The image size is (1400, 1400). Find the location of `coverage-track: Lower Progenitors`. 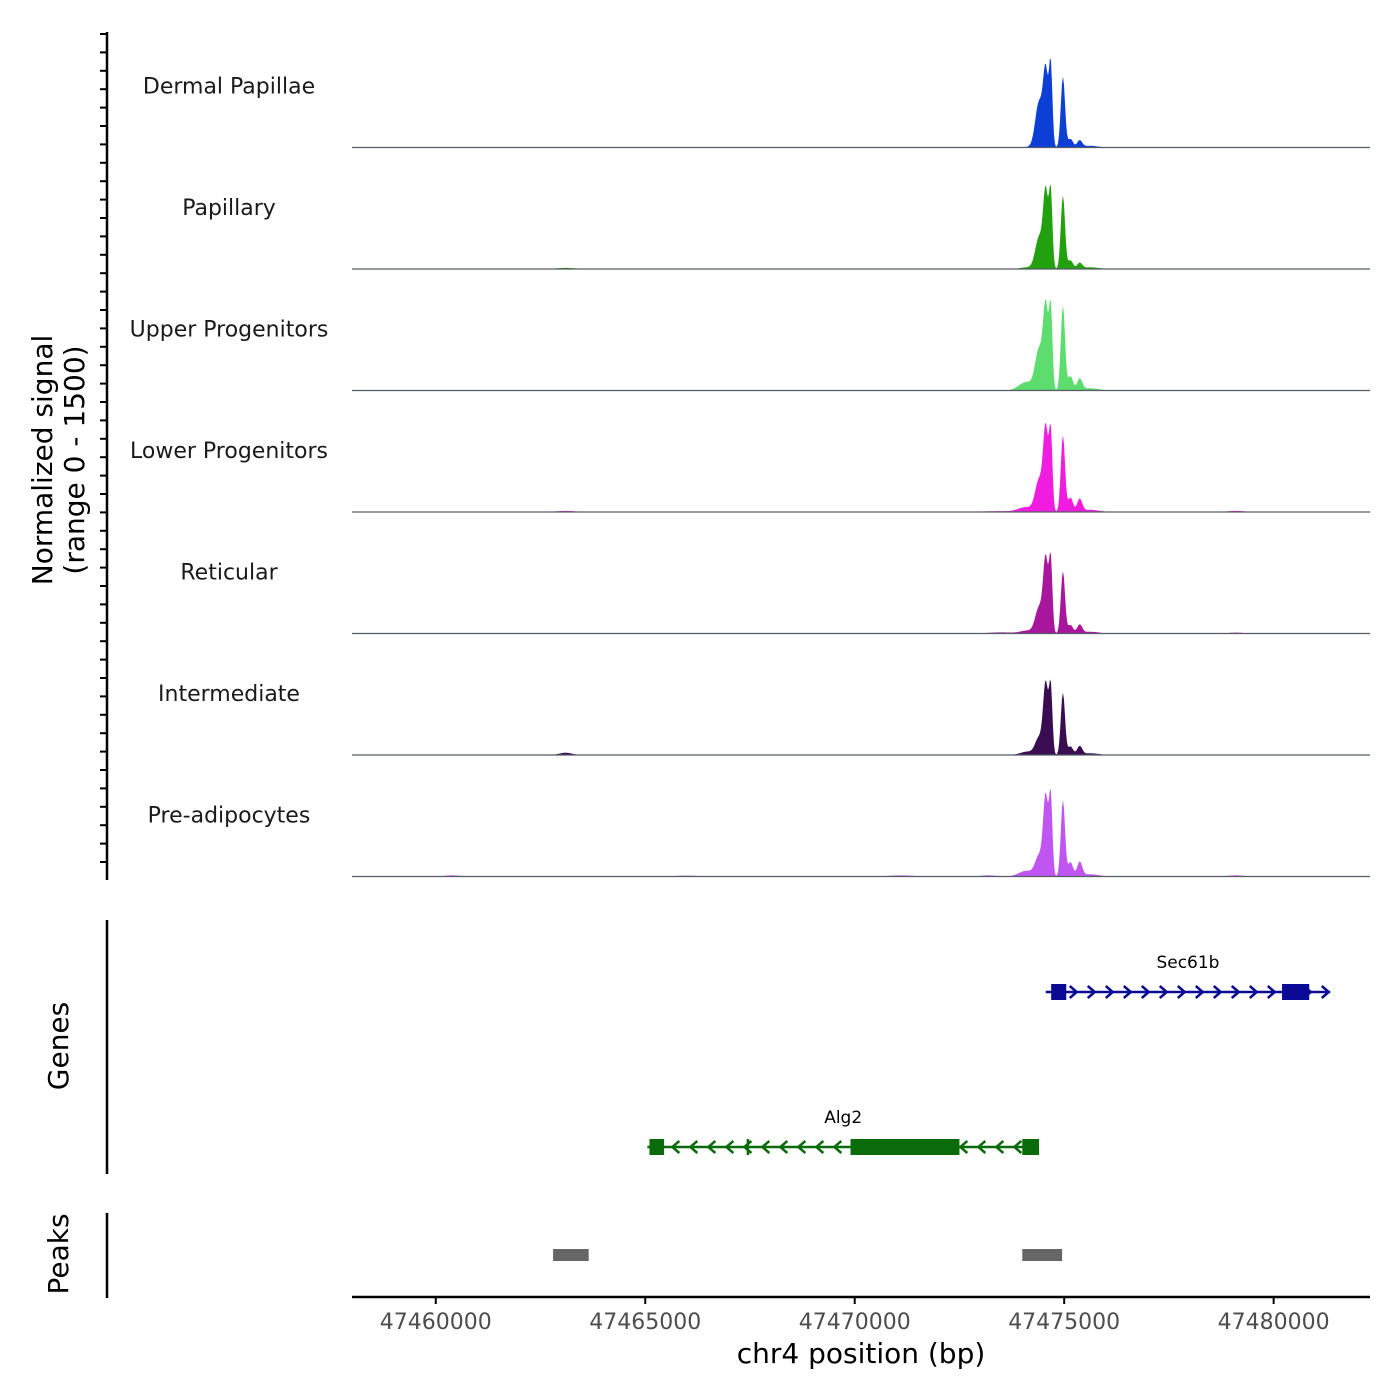

coverage-track: Lower Progenitors is located at coordinates (750, 467).